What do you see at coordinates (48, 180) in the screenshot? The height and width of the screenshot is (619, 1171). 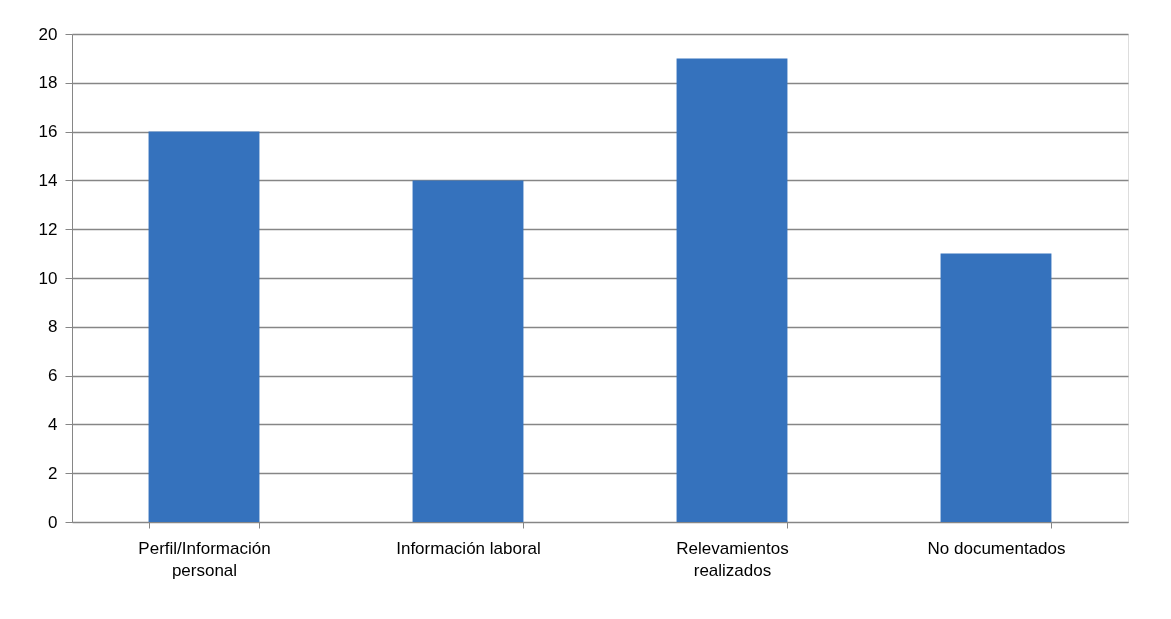 I see `y-tick-label: 14` at bounding box center [48, 180].